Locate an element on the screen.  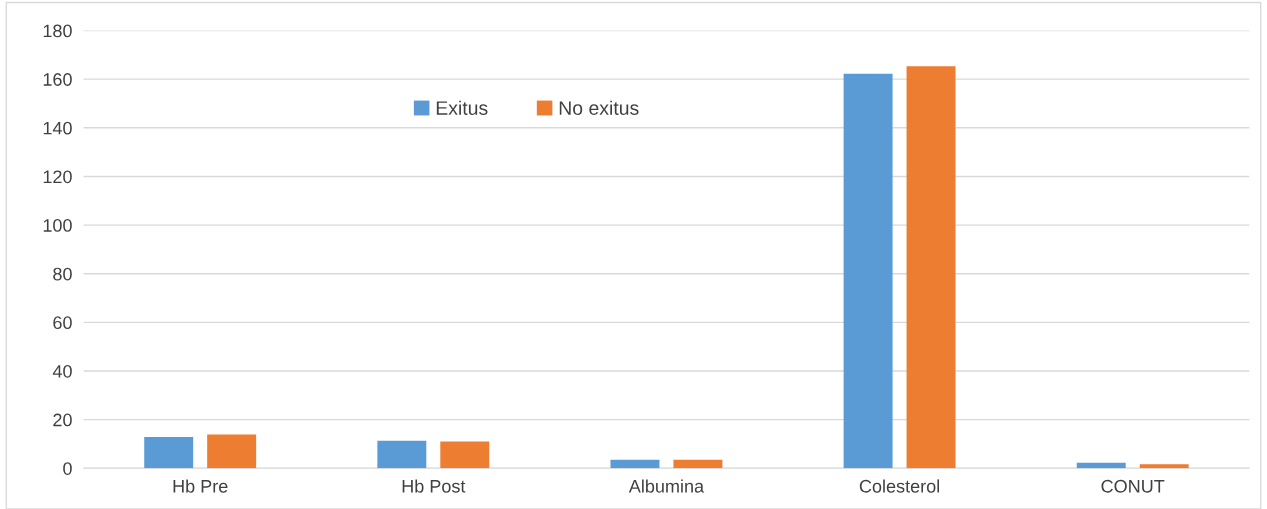
y-tick-label: 80 is located at coordinates (62, 274).